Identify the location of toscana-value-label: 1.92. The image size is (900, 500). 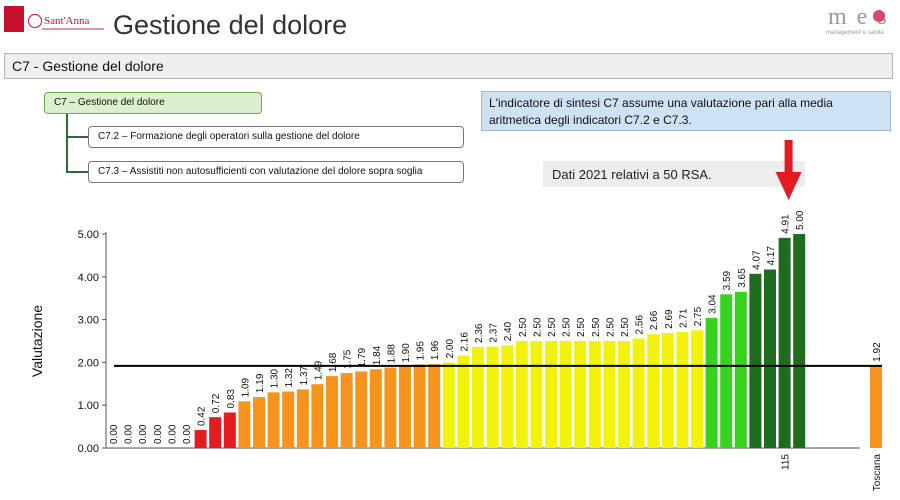
(877, 352).